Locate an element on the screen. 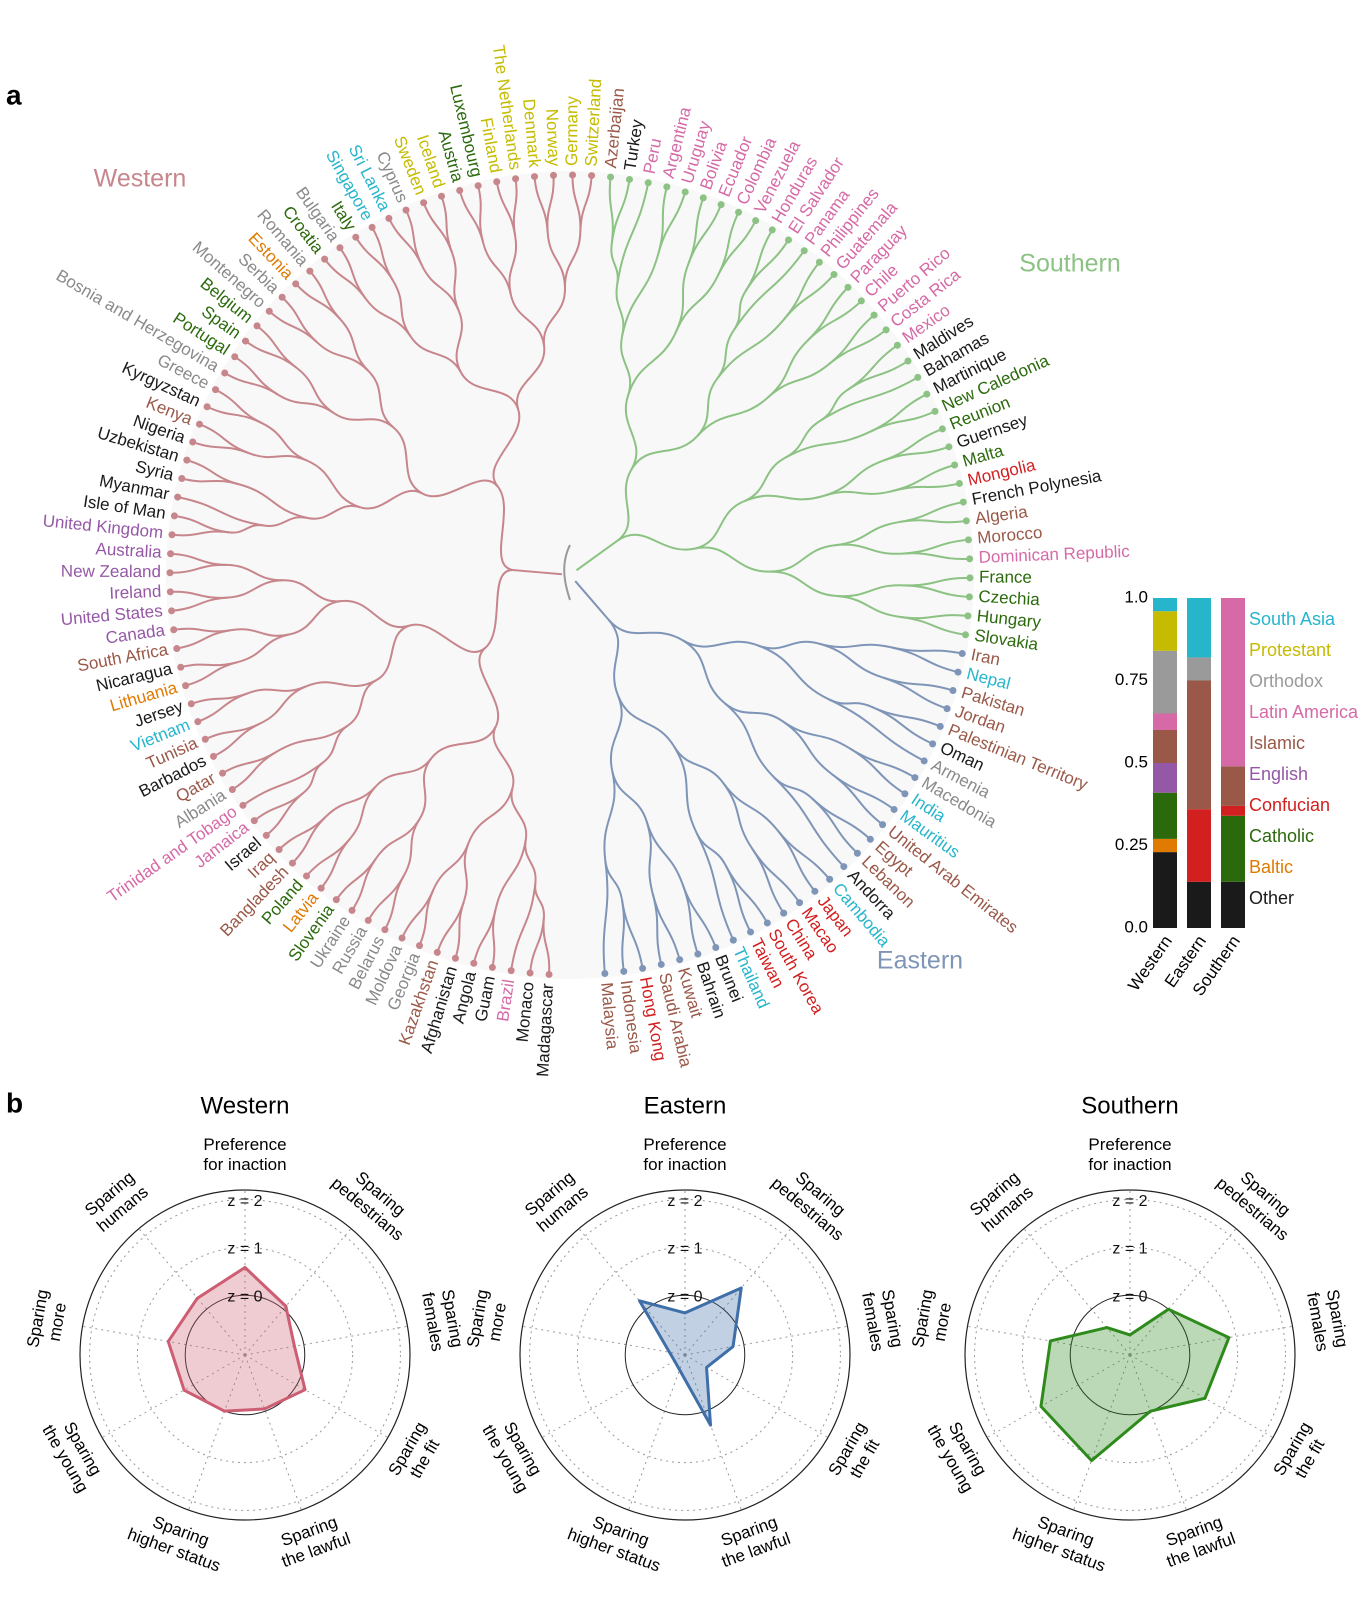 This screenshot has width=1372, height=1600. axis-label-line: Preference is located at coordinates (684, 1144).